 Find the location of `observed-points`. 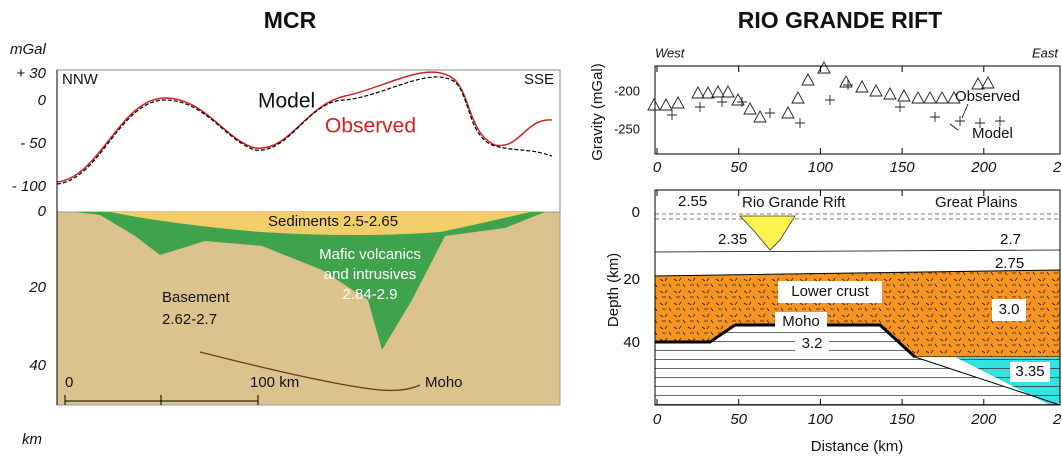

observed-points is located at coordinates (821, 92).